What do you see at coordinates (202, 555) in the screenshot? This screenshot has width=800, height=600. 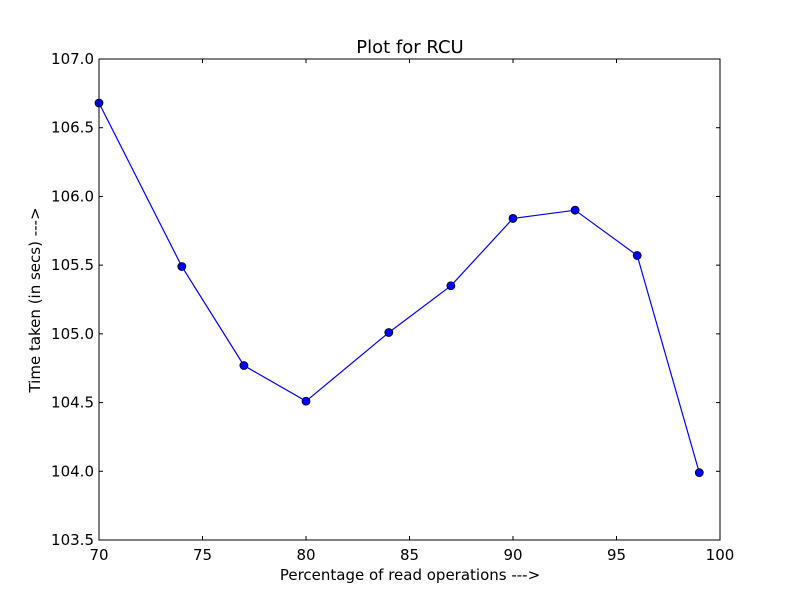 I see `x-tick-label: 75` at bounding box center [202, 555].